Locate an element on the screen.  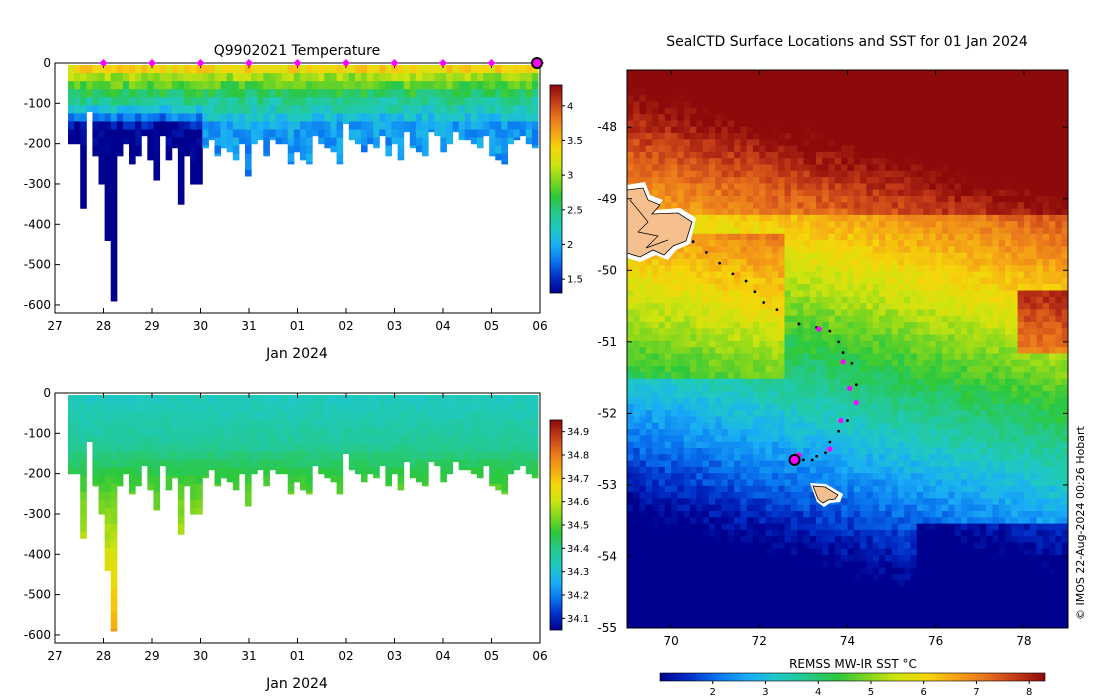
salinity-colorbar-tick-label: 34.2 is located at coordinates (578, 596).